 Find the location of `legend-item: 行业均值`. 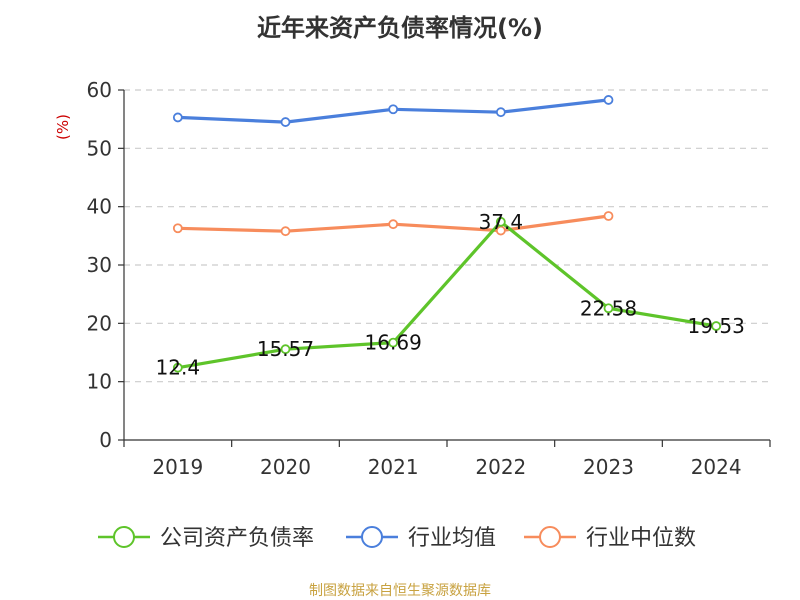

legend-item: 行业均值 is located at coordinates (421, 538).